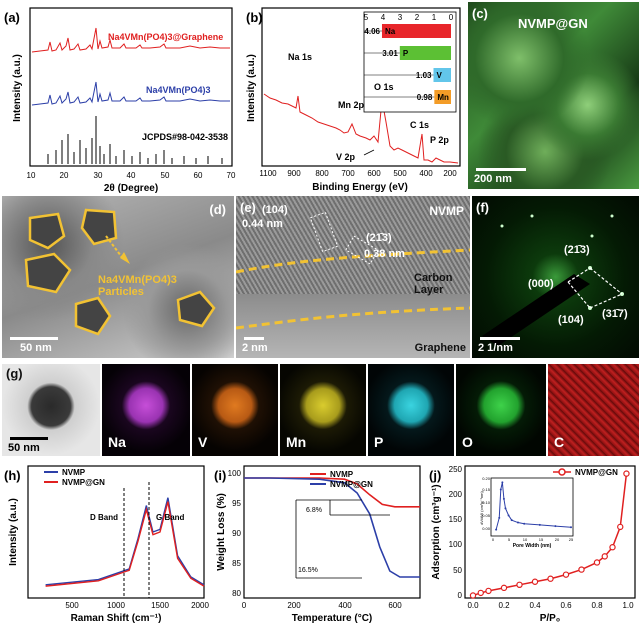 The height and width of the screenshot is (625, 641). I want to click on ytick: 50, so click(457, 570).